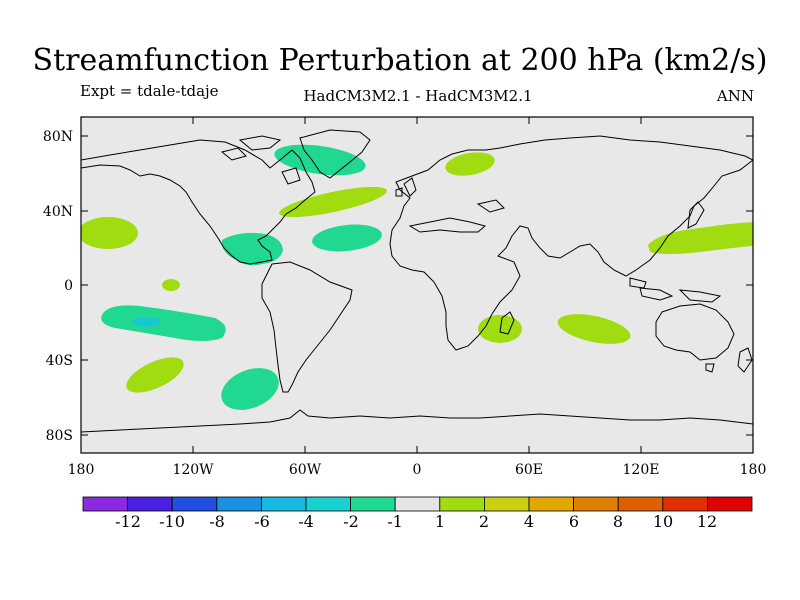 The width and height of the screenshot is (800, 600). Describe the element at coordinates (618, 521) in the screenshot. I see `cb-label-p8: 8` at that location.